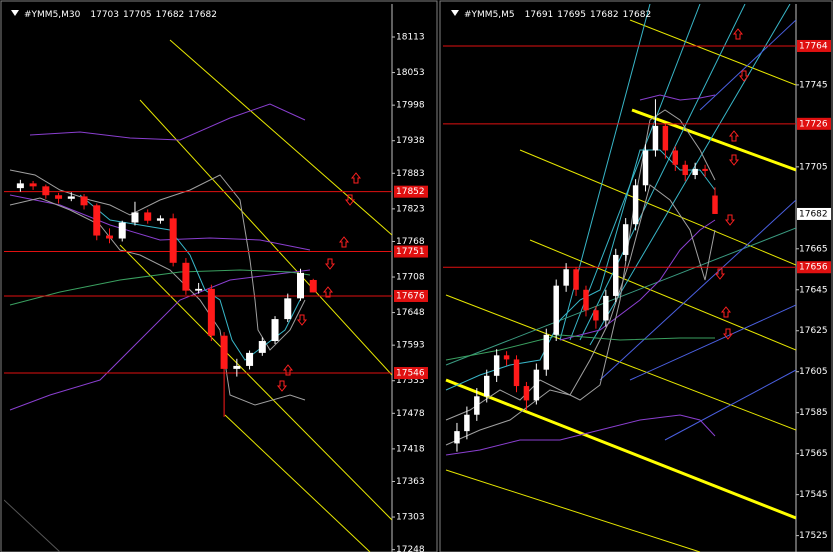 This screenshot has width=833, height=552. I want to click on level-label: 17546, so click(410, 374).